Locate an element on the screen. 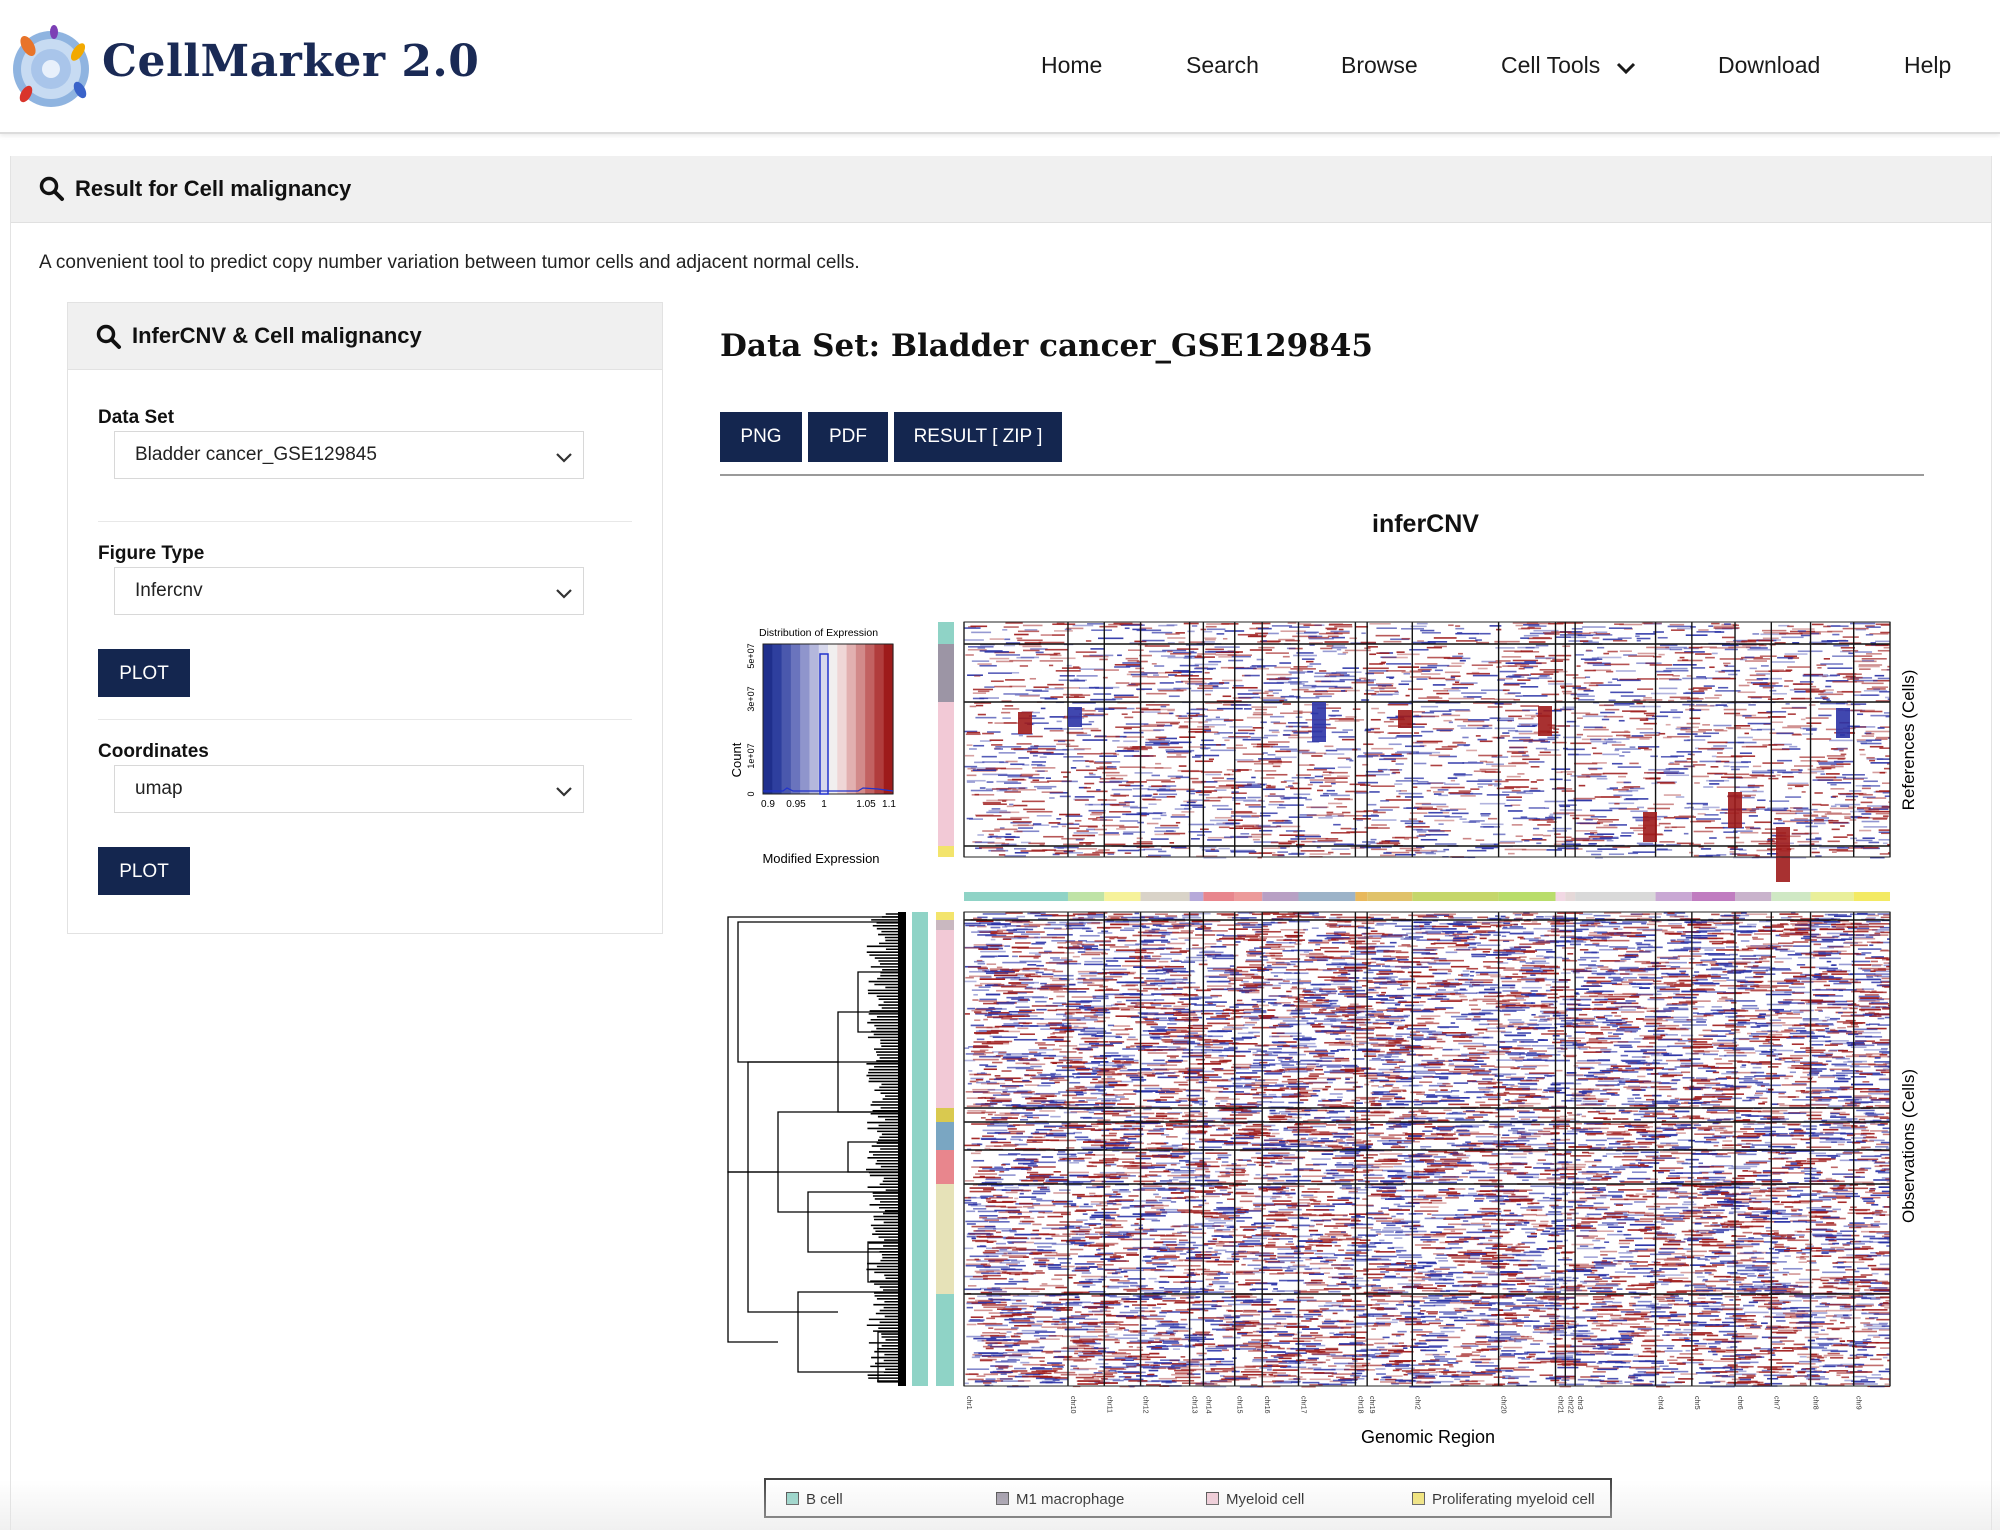 This screenshot has height=1530, width=2000. nav-home: Home is located at coordinates (1072, 65).